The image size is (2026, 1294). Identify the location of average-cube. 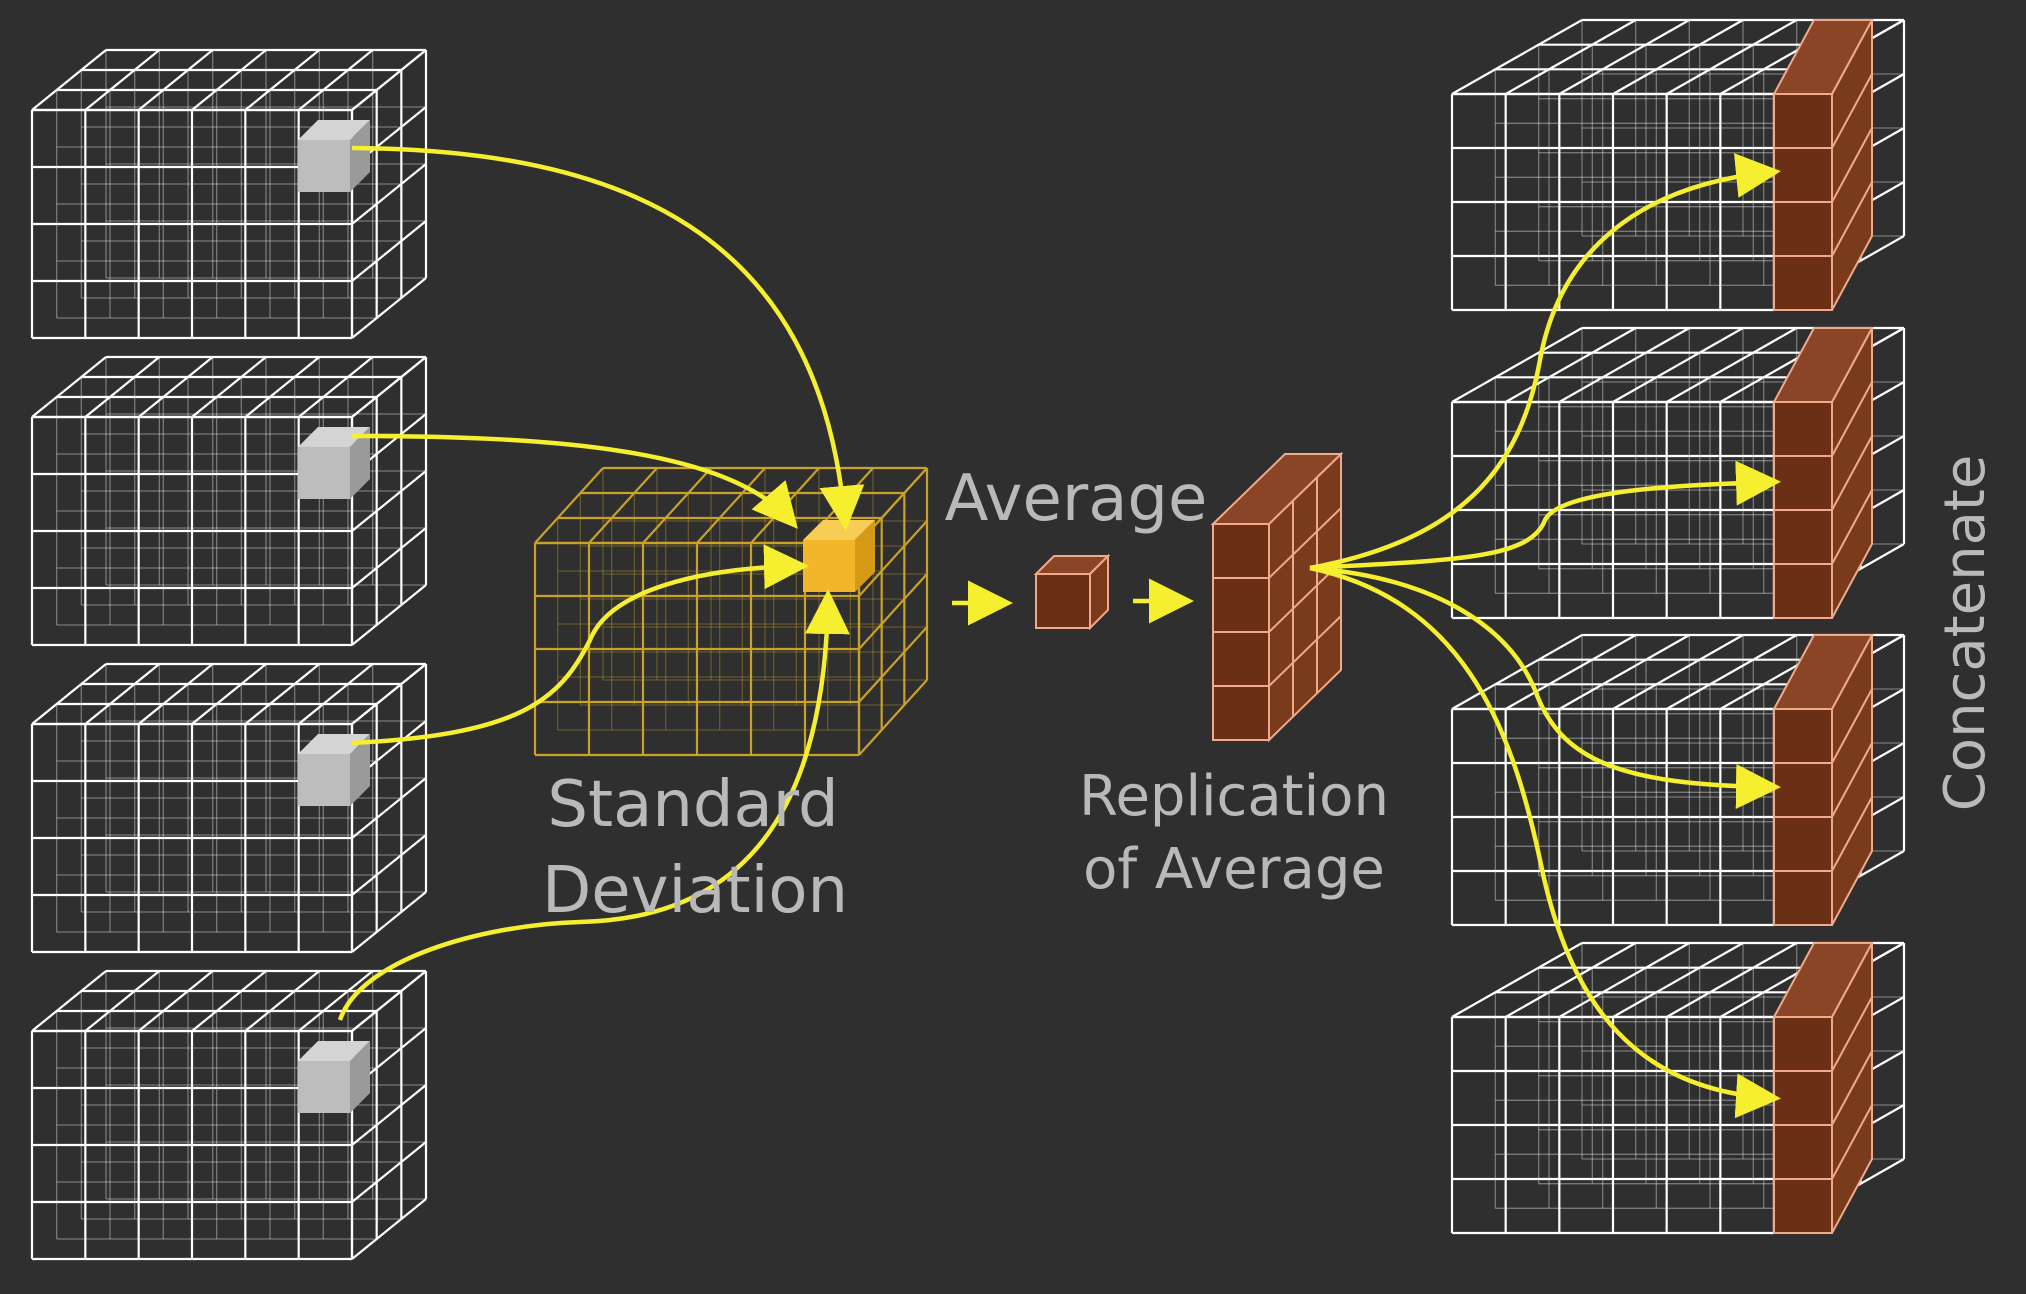
(1072, 592).